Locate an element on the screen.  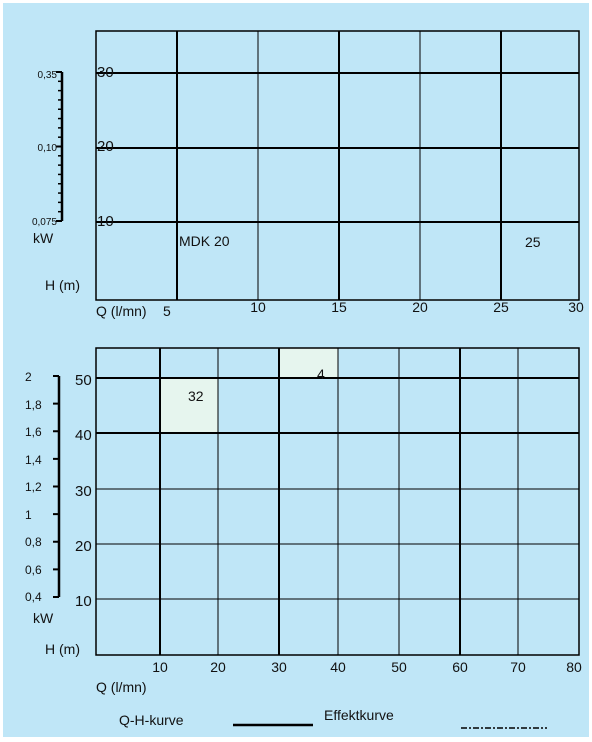
bottom-x-tick-70: 70 is located at coordinates (518, 667).